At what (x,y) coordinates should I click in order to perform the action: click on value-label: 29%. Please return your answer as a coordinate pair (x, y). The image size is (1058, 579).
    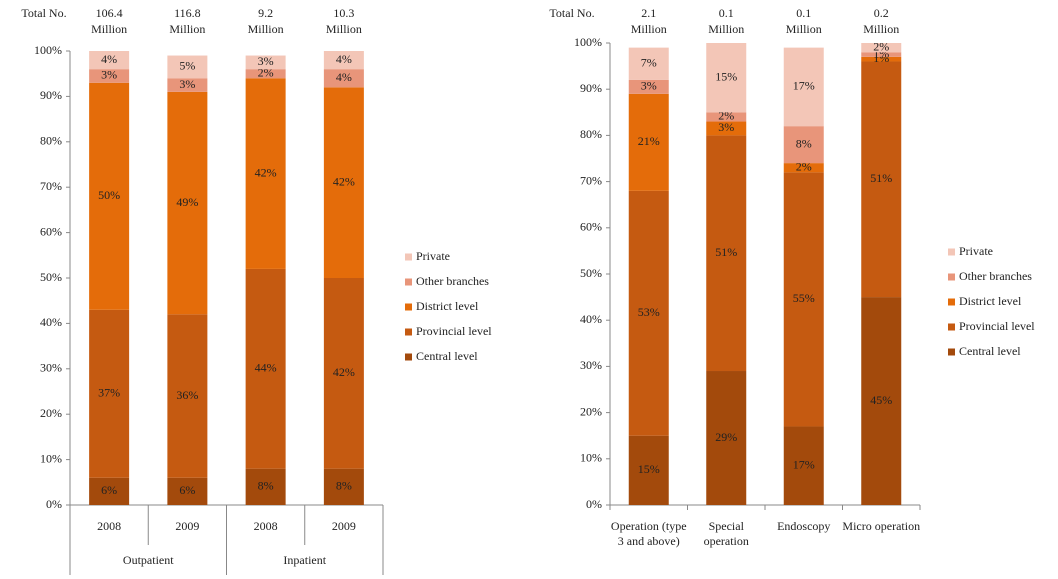
    Looking at the image, I should click on (726, 437).